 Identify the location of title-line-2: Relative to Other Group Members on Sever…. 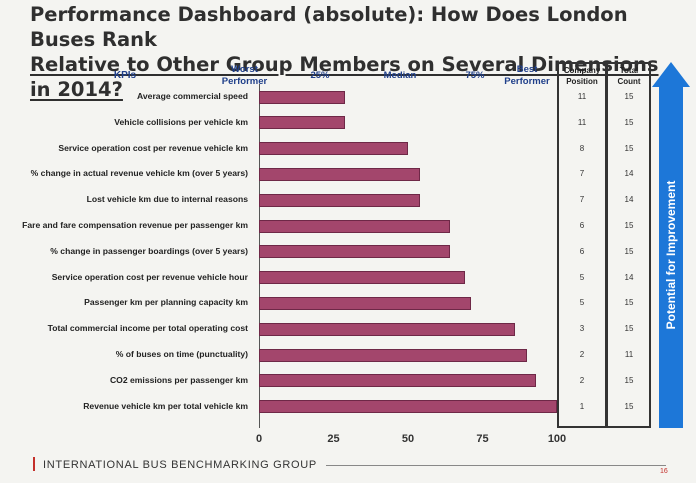
(344, 77).